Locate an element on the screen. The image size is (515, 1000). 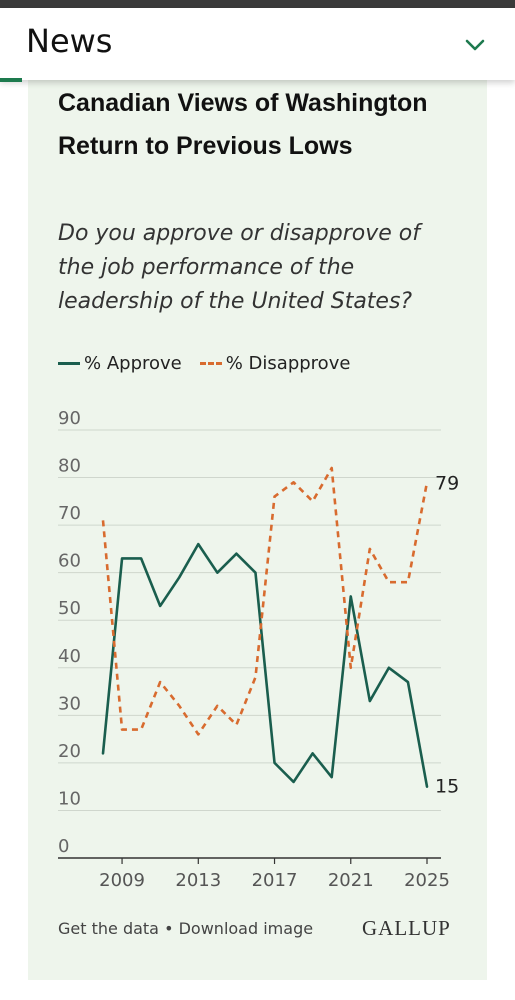
y-tick-label-20: 20 is located at coordinates (69, 751).